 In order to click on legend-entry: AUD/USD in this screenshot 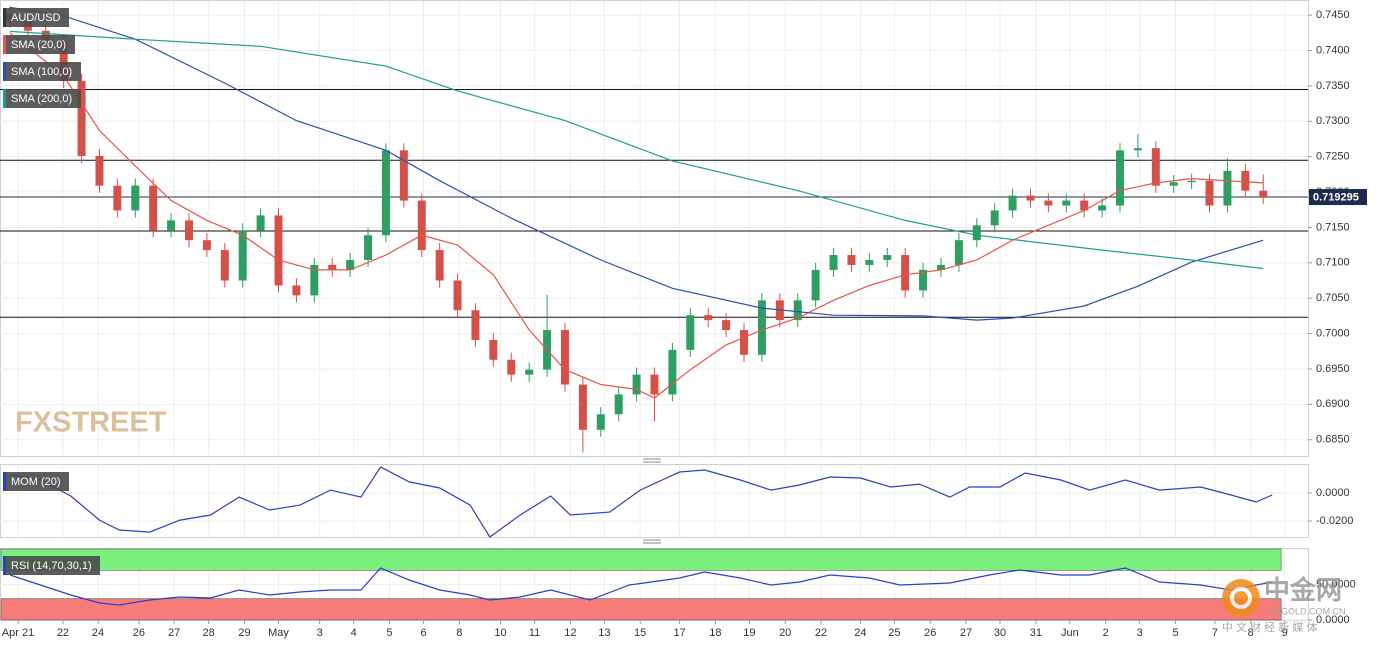, I will do `click(36, 17)`.